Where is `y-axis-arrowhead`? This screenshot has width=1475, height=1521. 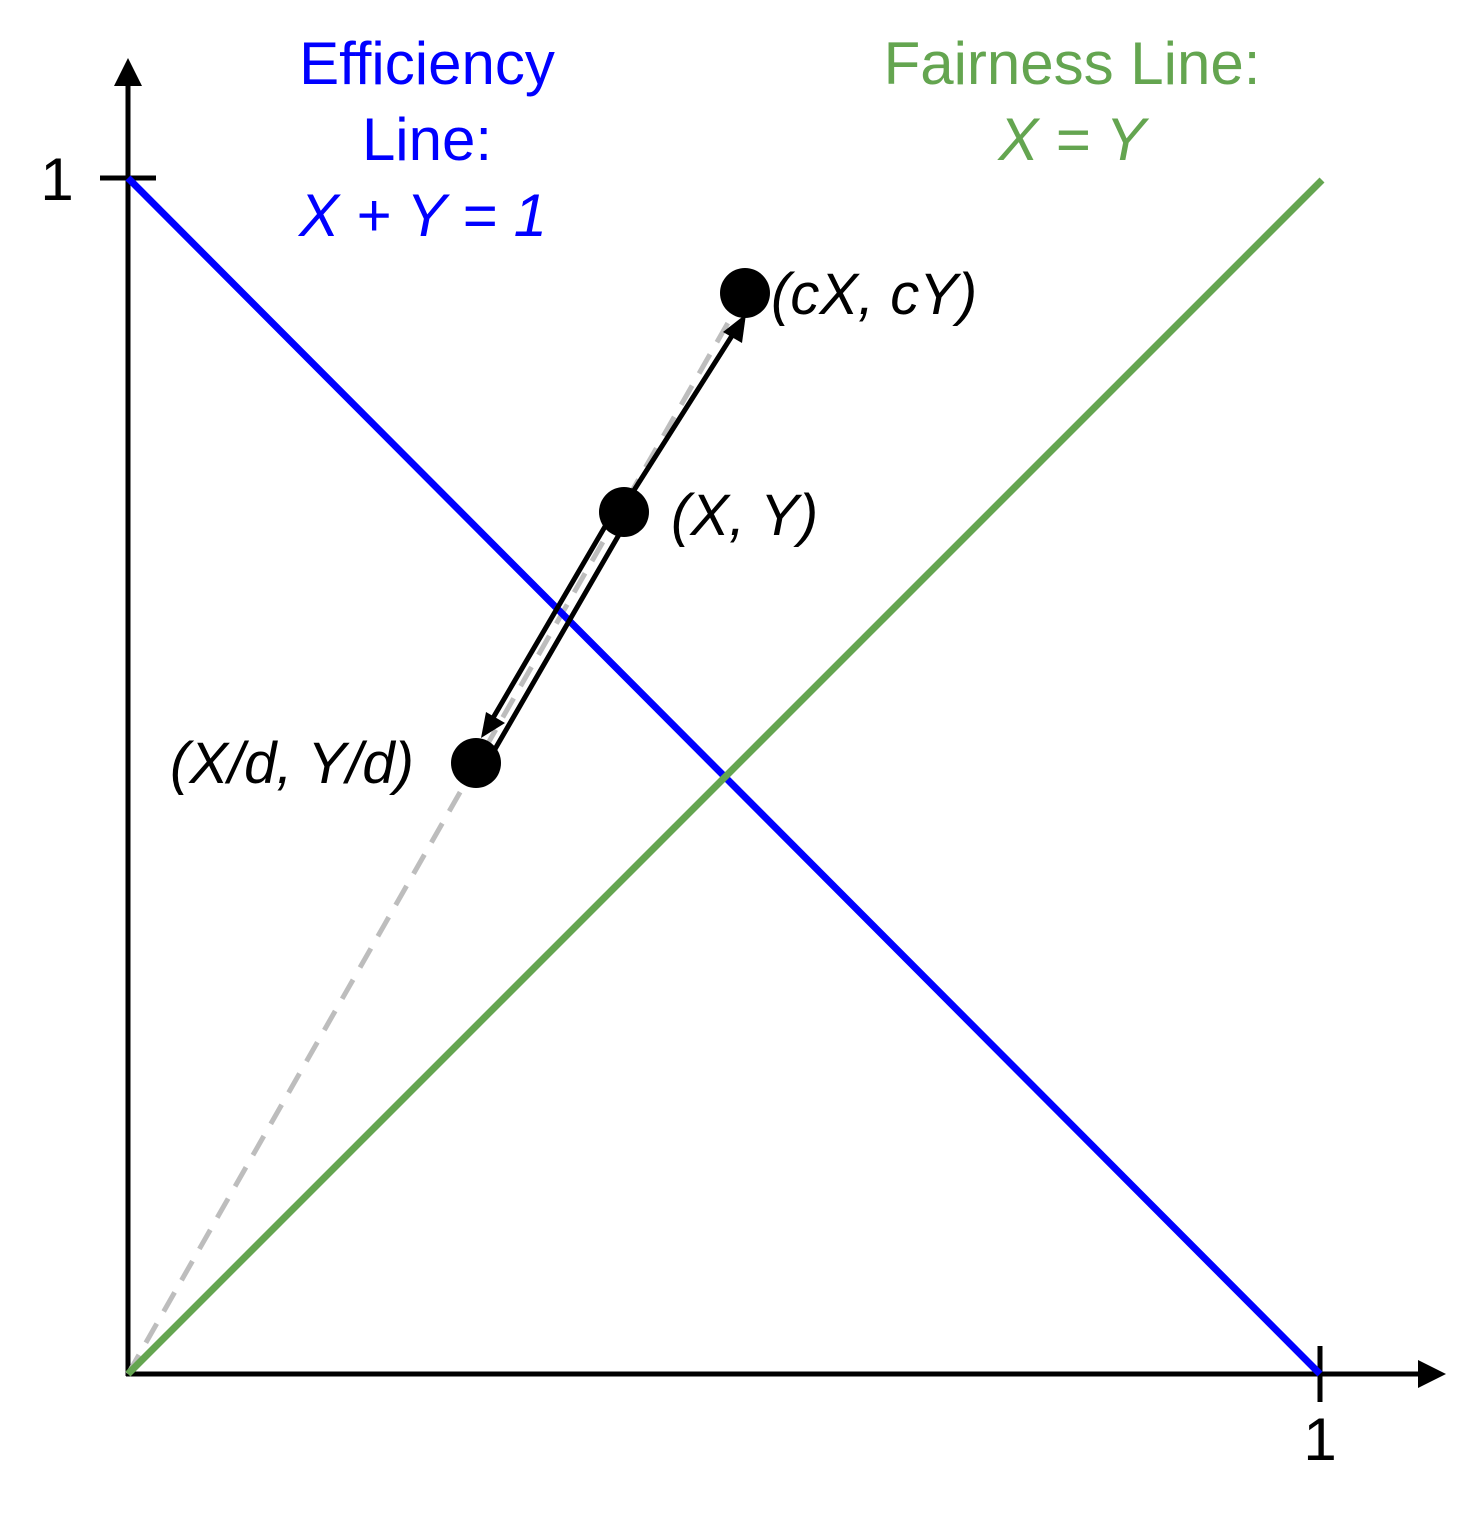
y-axis-arrowhead is located at coordinates (128, 72).